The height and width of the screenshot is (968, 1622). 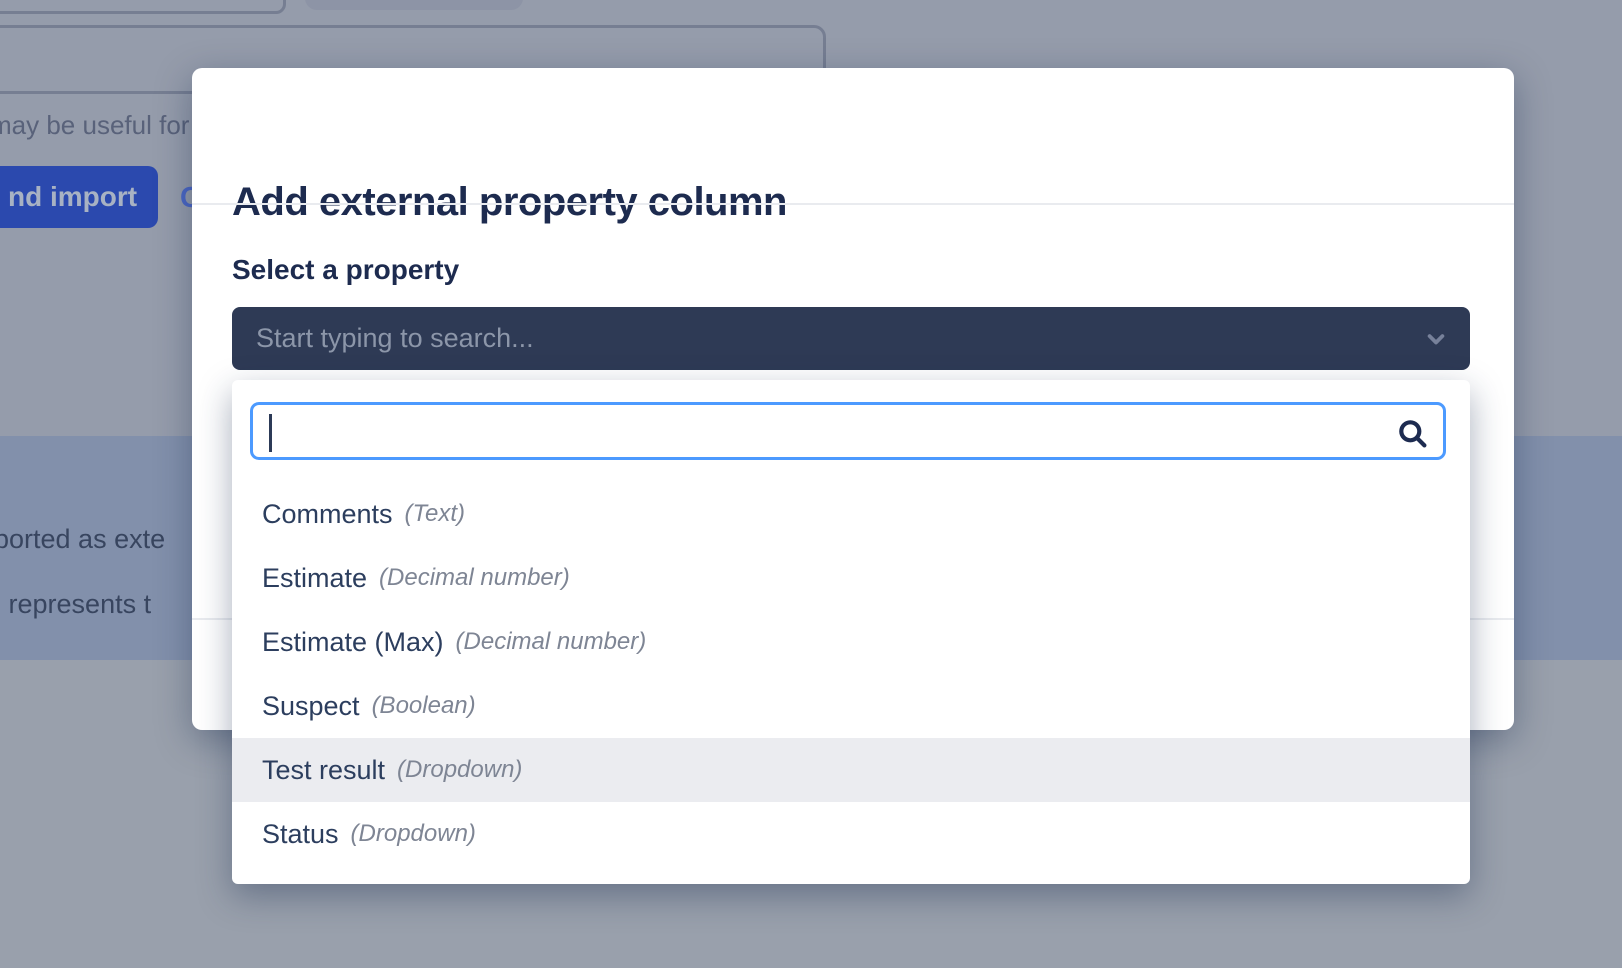 I want to click on background-button-shape, so click(x=414, y=5).